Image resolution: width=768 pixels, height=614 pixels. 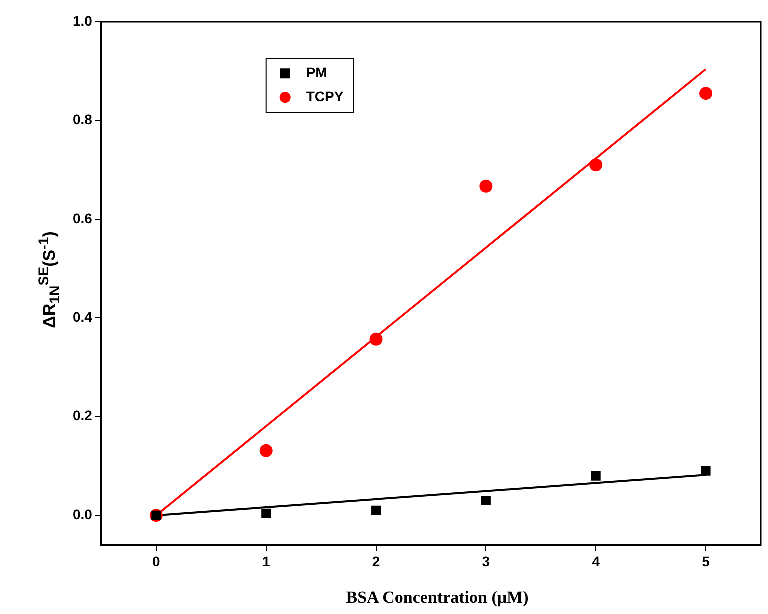 I want to click on legend-label: PM, so click(x=317, y=72).